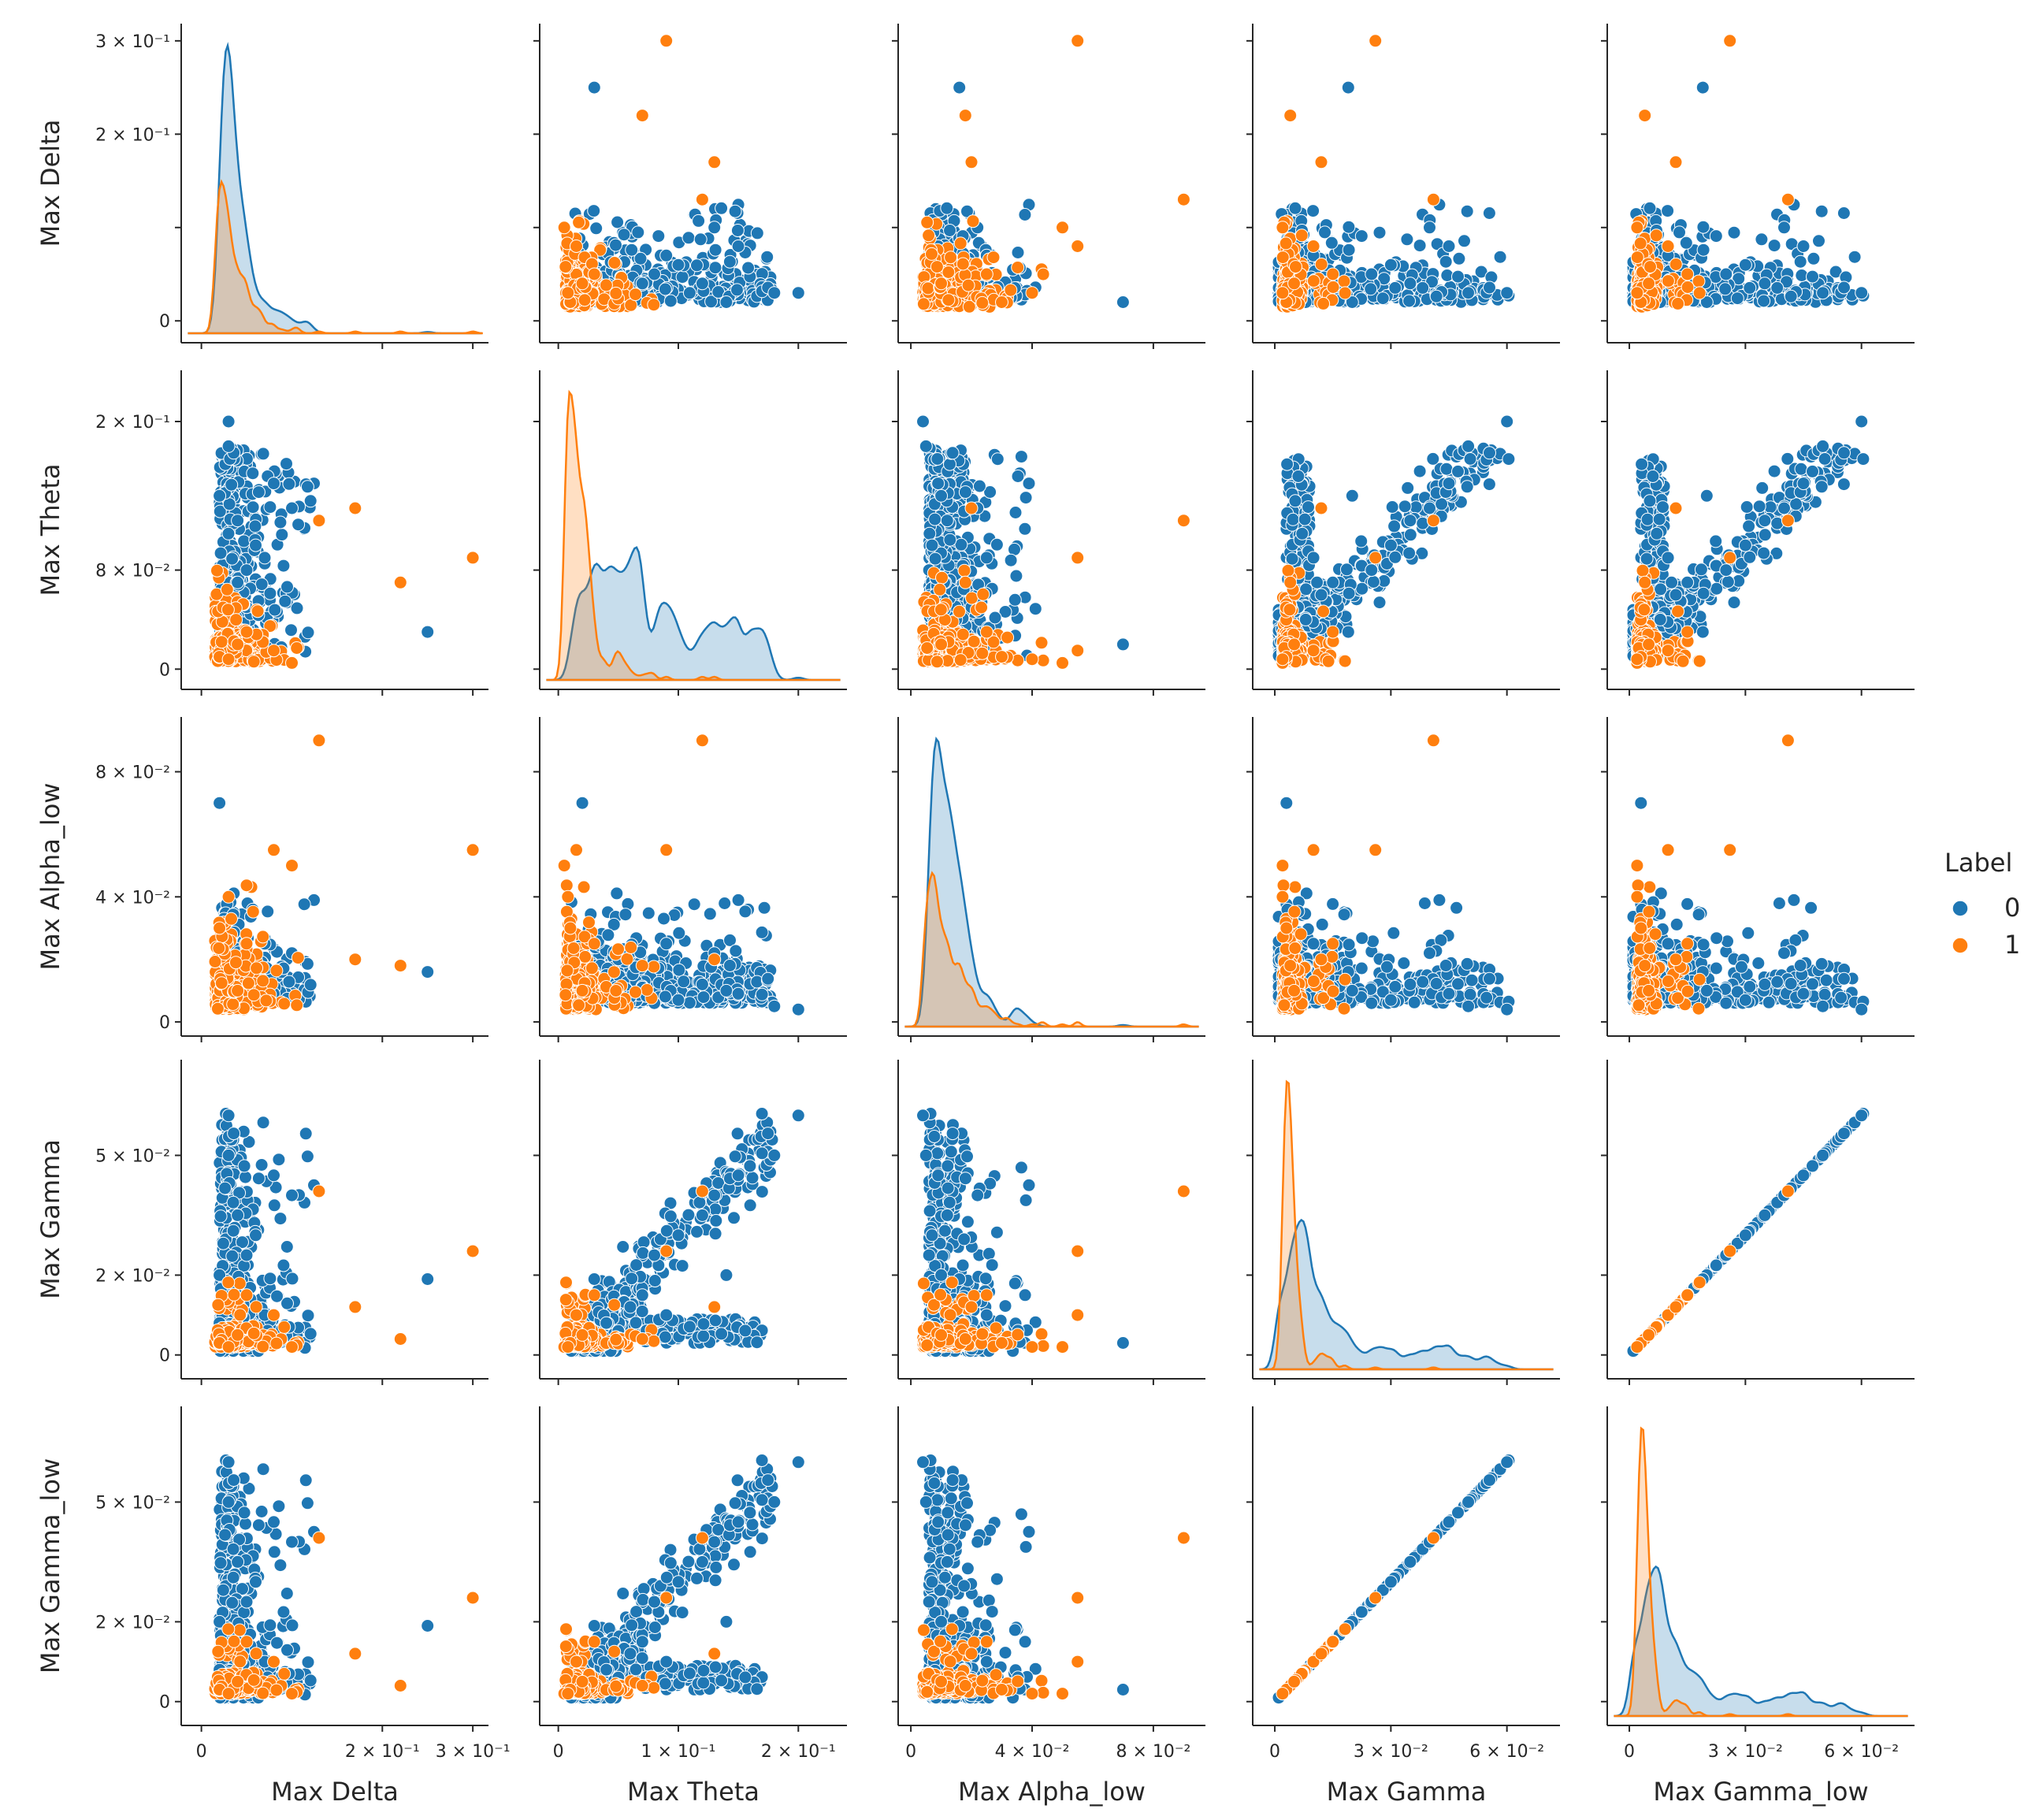 Image resolution: width=2039 pixels, height=1820 pixels. Describe the element at coordinates (1048, 186) in the screenshot. I see `panel-r0-c2` at that location.